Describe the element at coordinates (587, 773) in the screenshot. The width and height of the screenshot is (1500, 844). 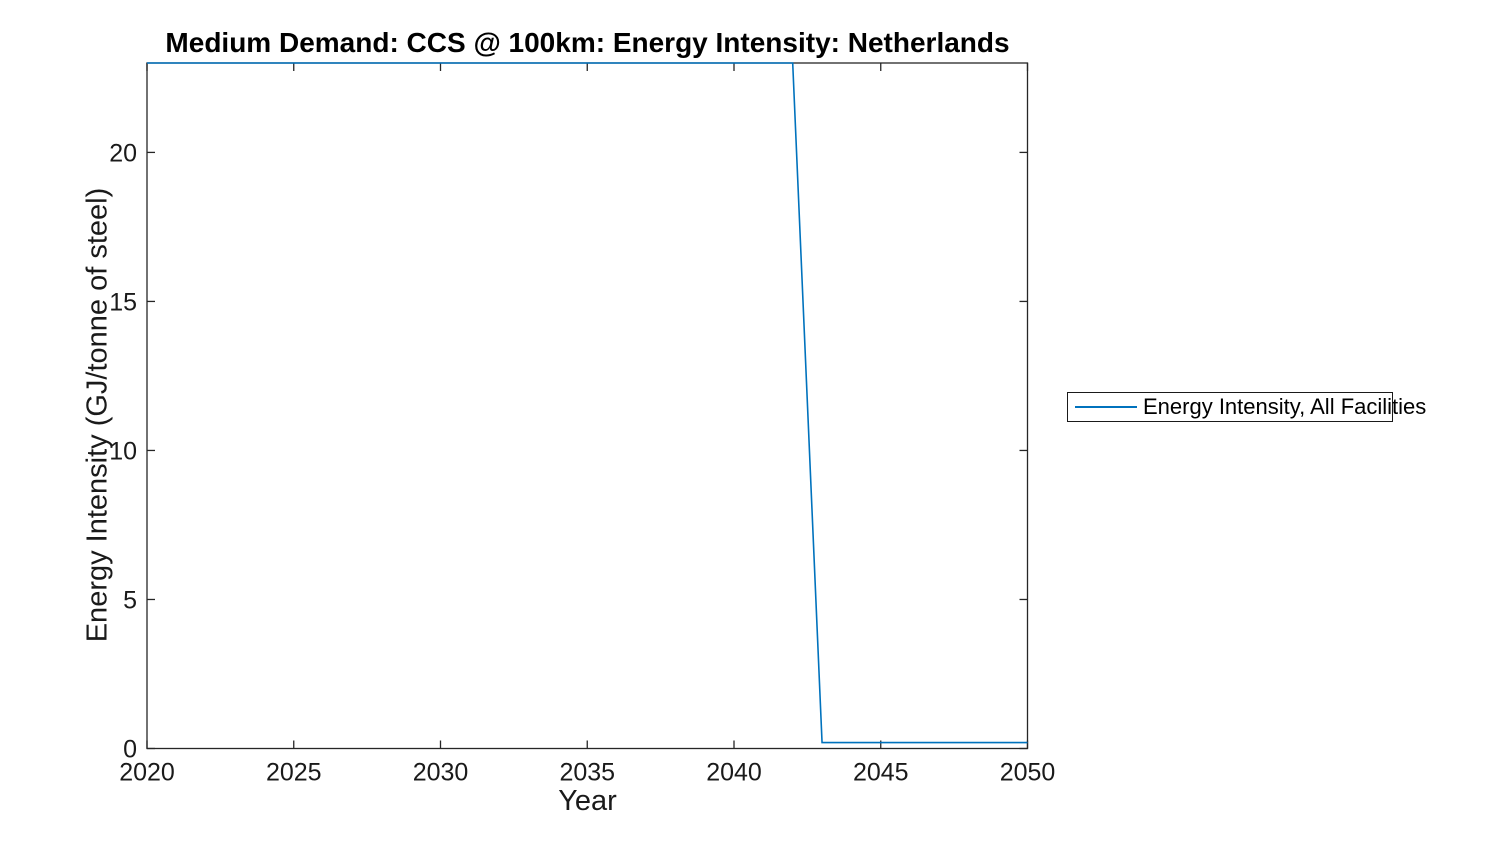
I see `x-tick-label: 2035` at that location.